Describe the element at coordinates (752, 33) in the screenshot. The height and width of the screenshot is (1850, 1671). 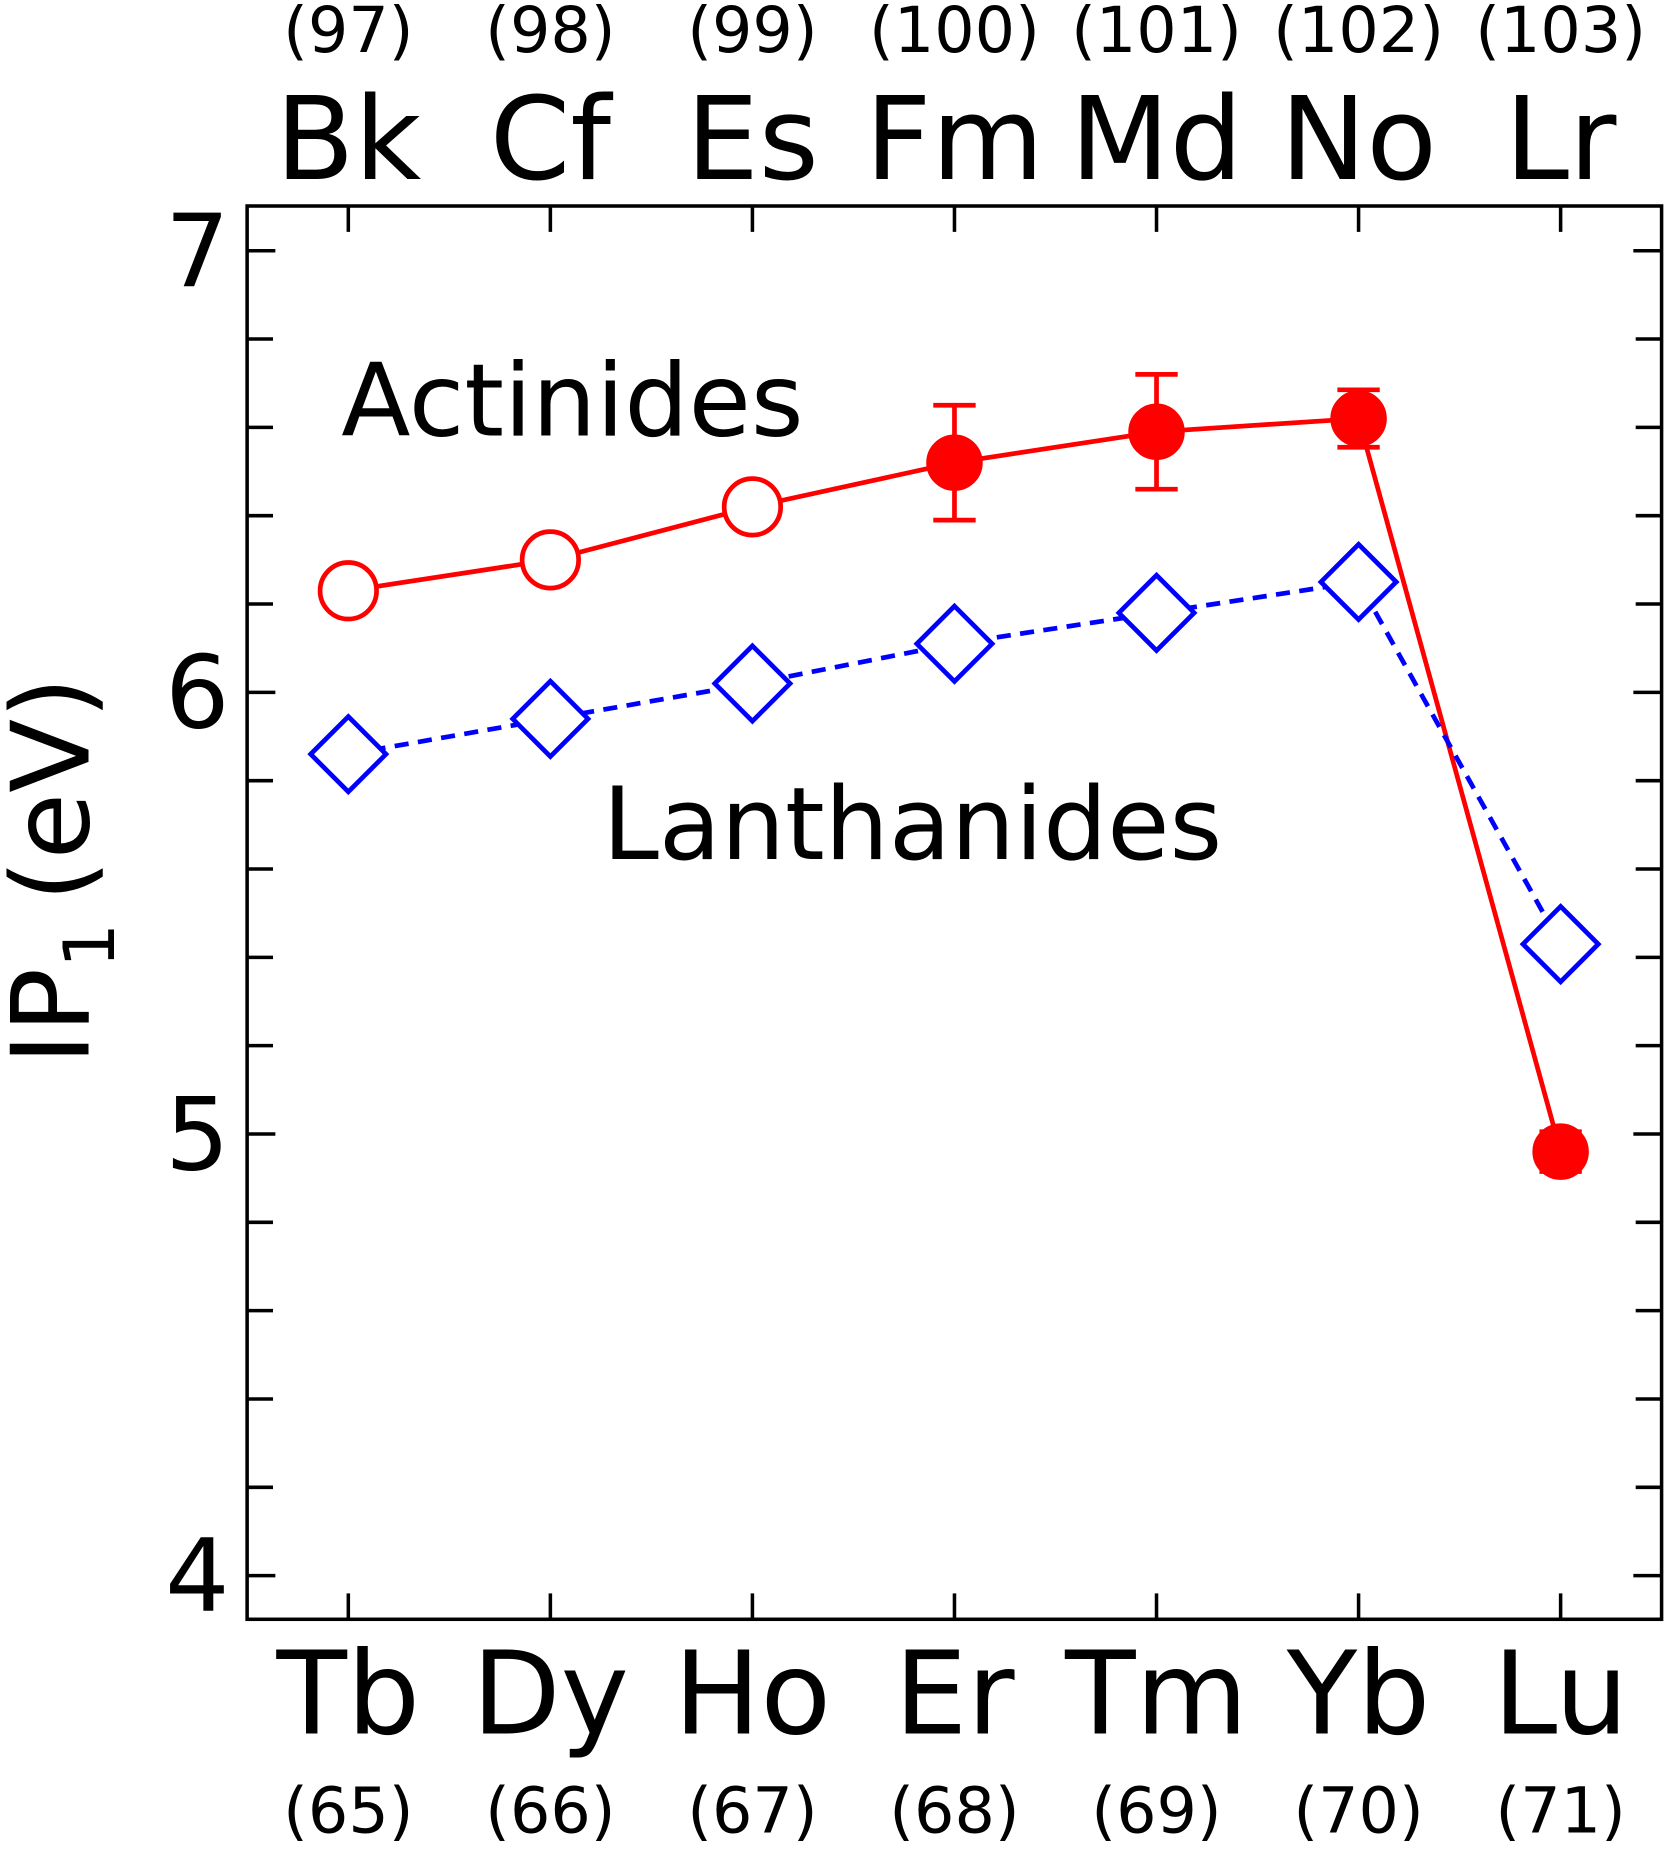
I see `top-atomic-number: (99)` at that location.